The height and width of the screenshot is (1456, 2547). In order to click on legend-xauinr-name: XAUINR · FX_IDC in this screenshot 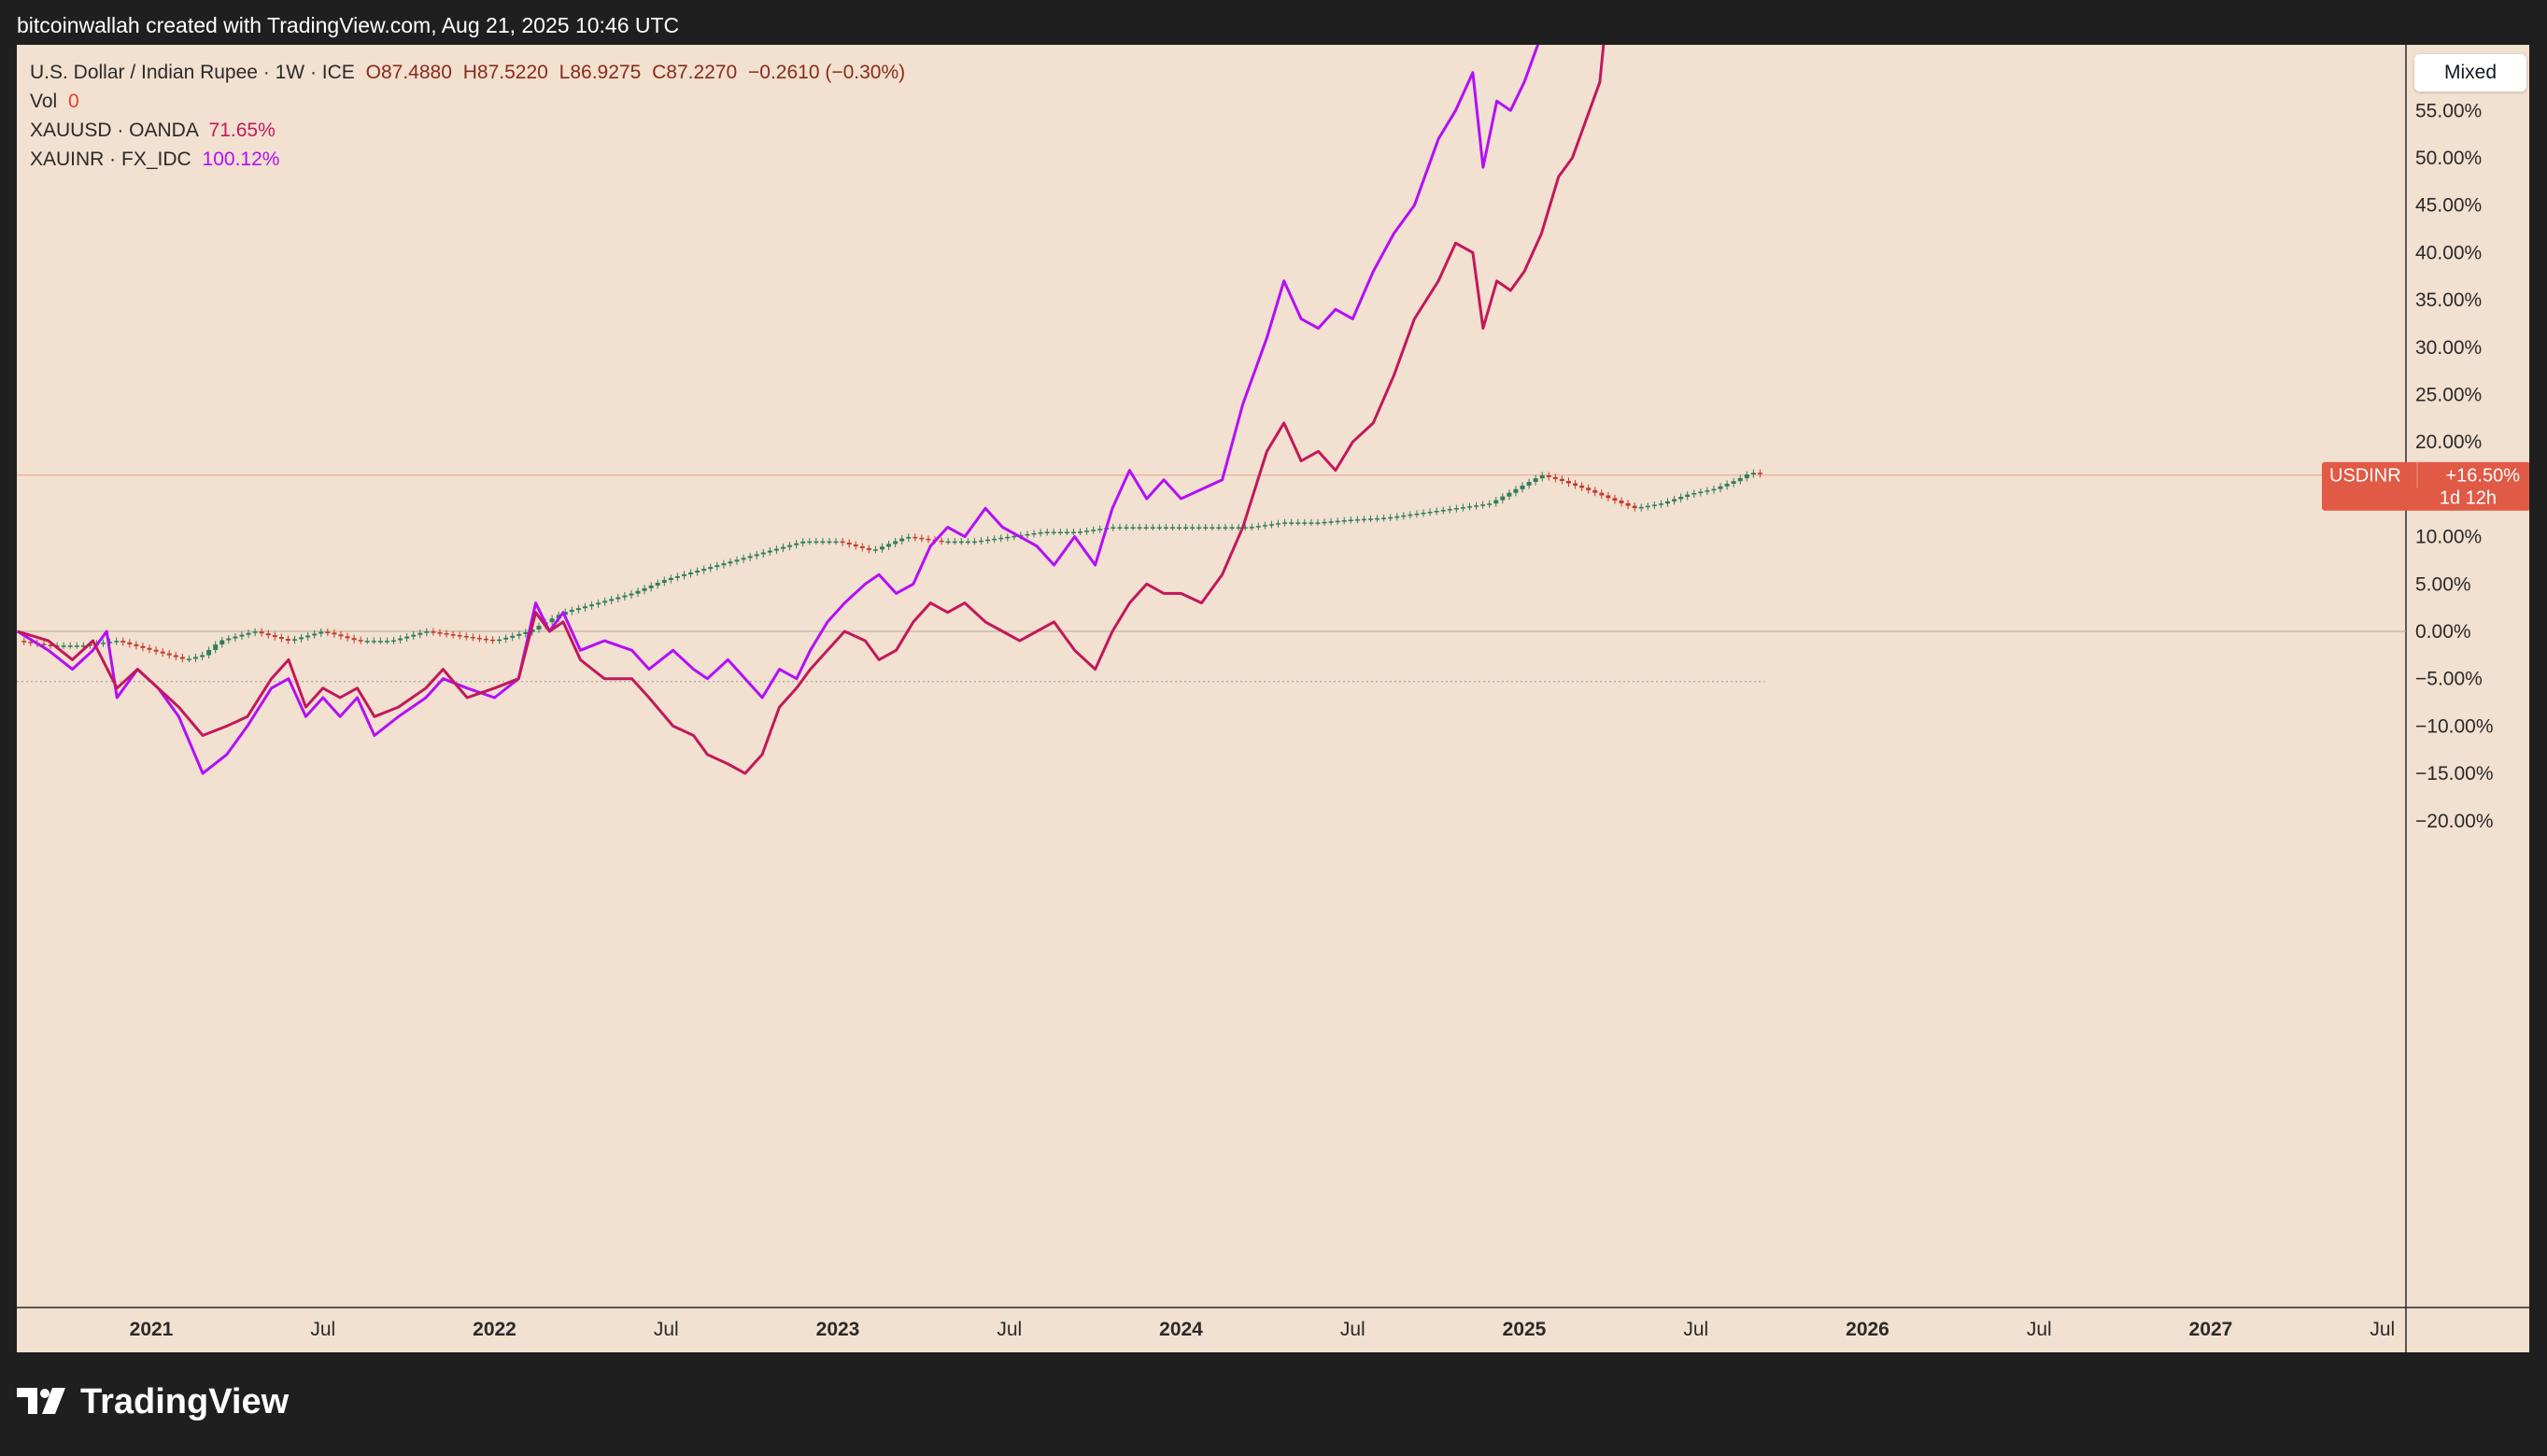, I will do `click(111, 159)`.